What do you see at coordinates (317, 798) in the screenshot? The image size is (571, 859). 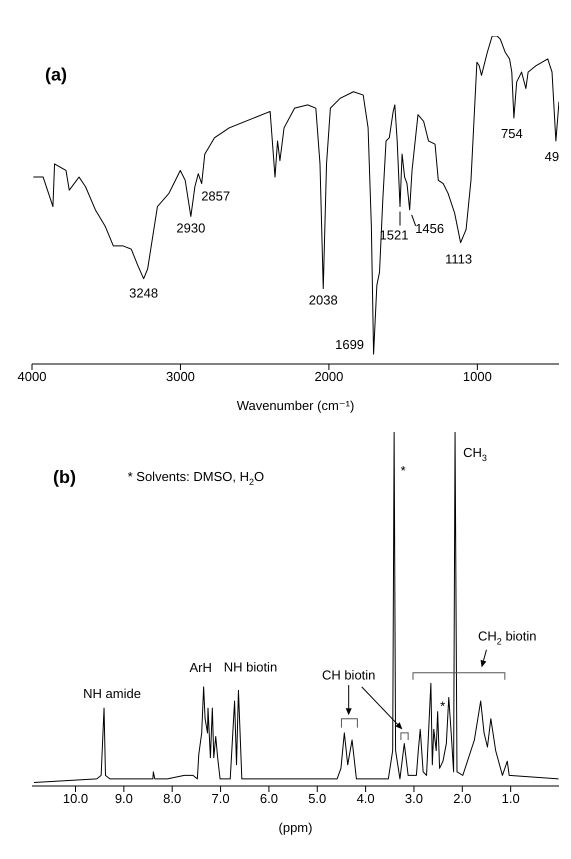 I see `x-tick-label: 5.0` at bounding box center [317, 798].